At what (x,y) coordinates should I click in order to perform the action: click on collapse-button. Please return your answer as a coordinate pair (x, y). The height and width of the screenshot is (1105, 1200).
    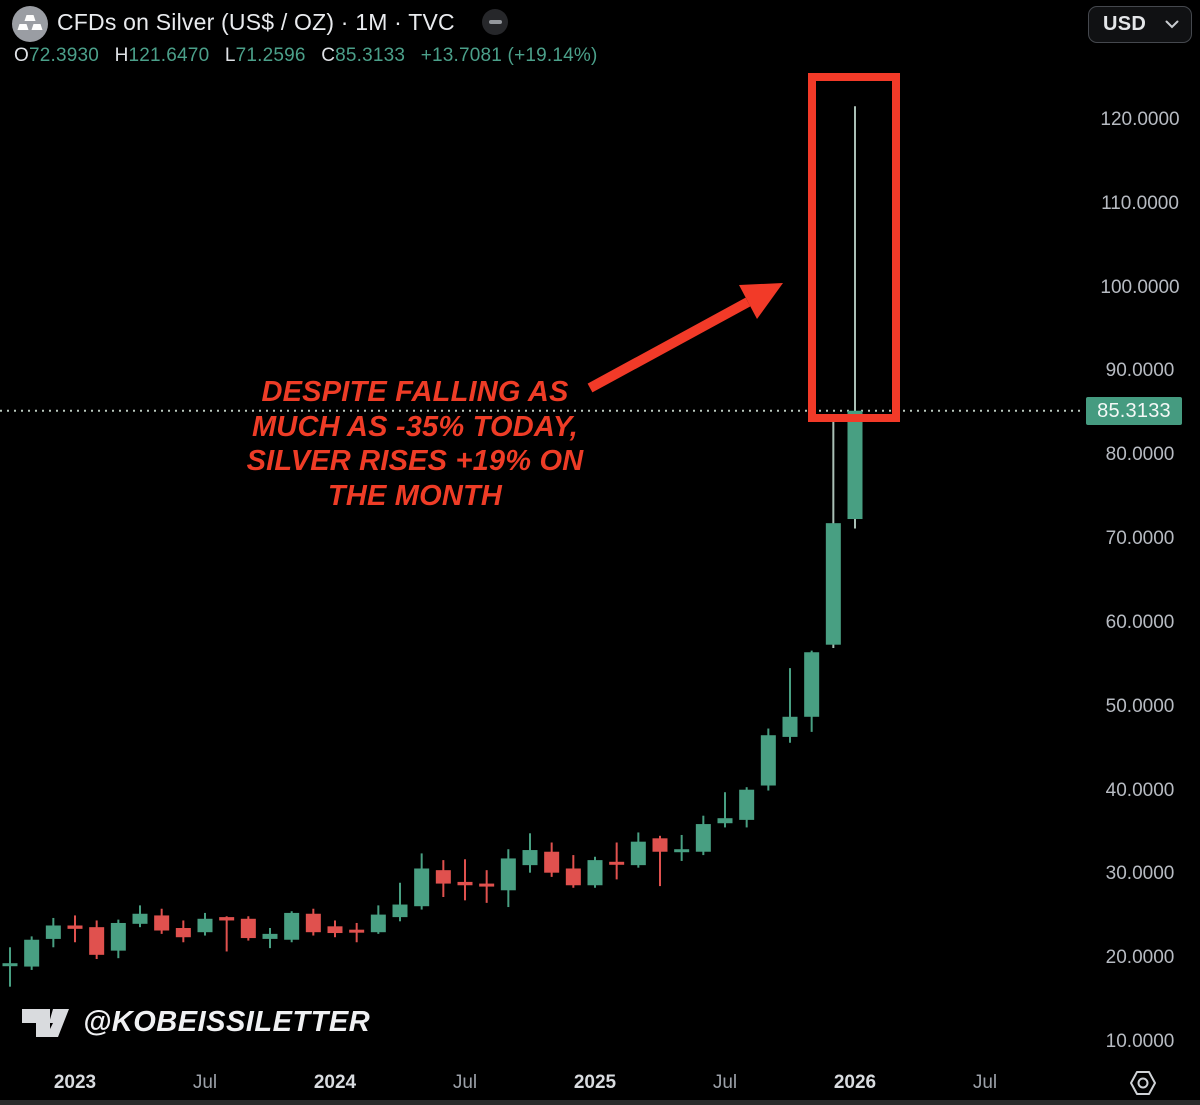
    Looking at the image, I should click on (495, 22).